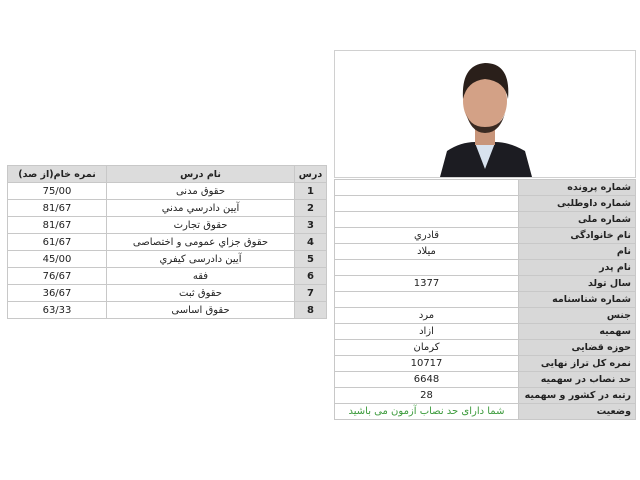  What do you see at coordinates (577, 267) in the screenshot?
I see `info-label: نام پدر` at bounding box center [577, 267].